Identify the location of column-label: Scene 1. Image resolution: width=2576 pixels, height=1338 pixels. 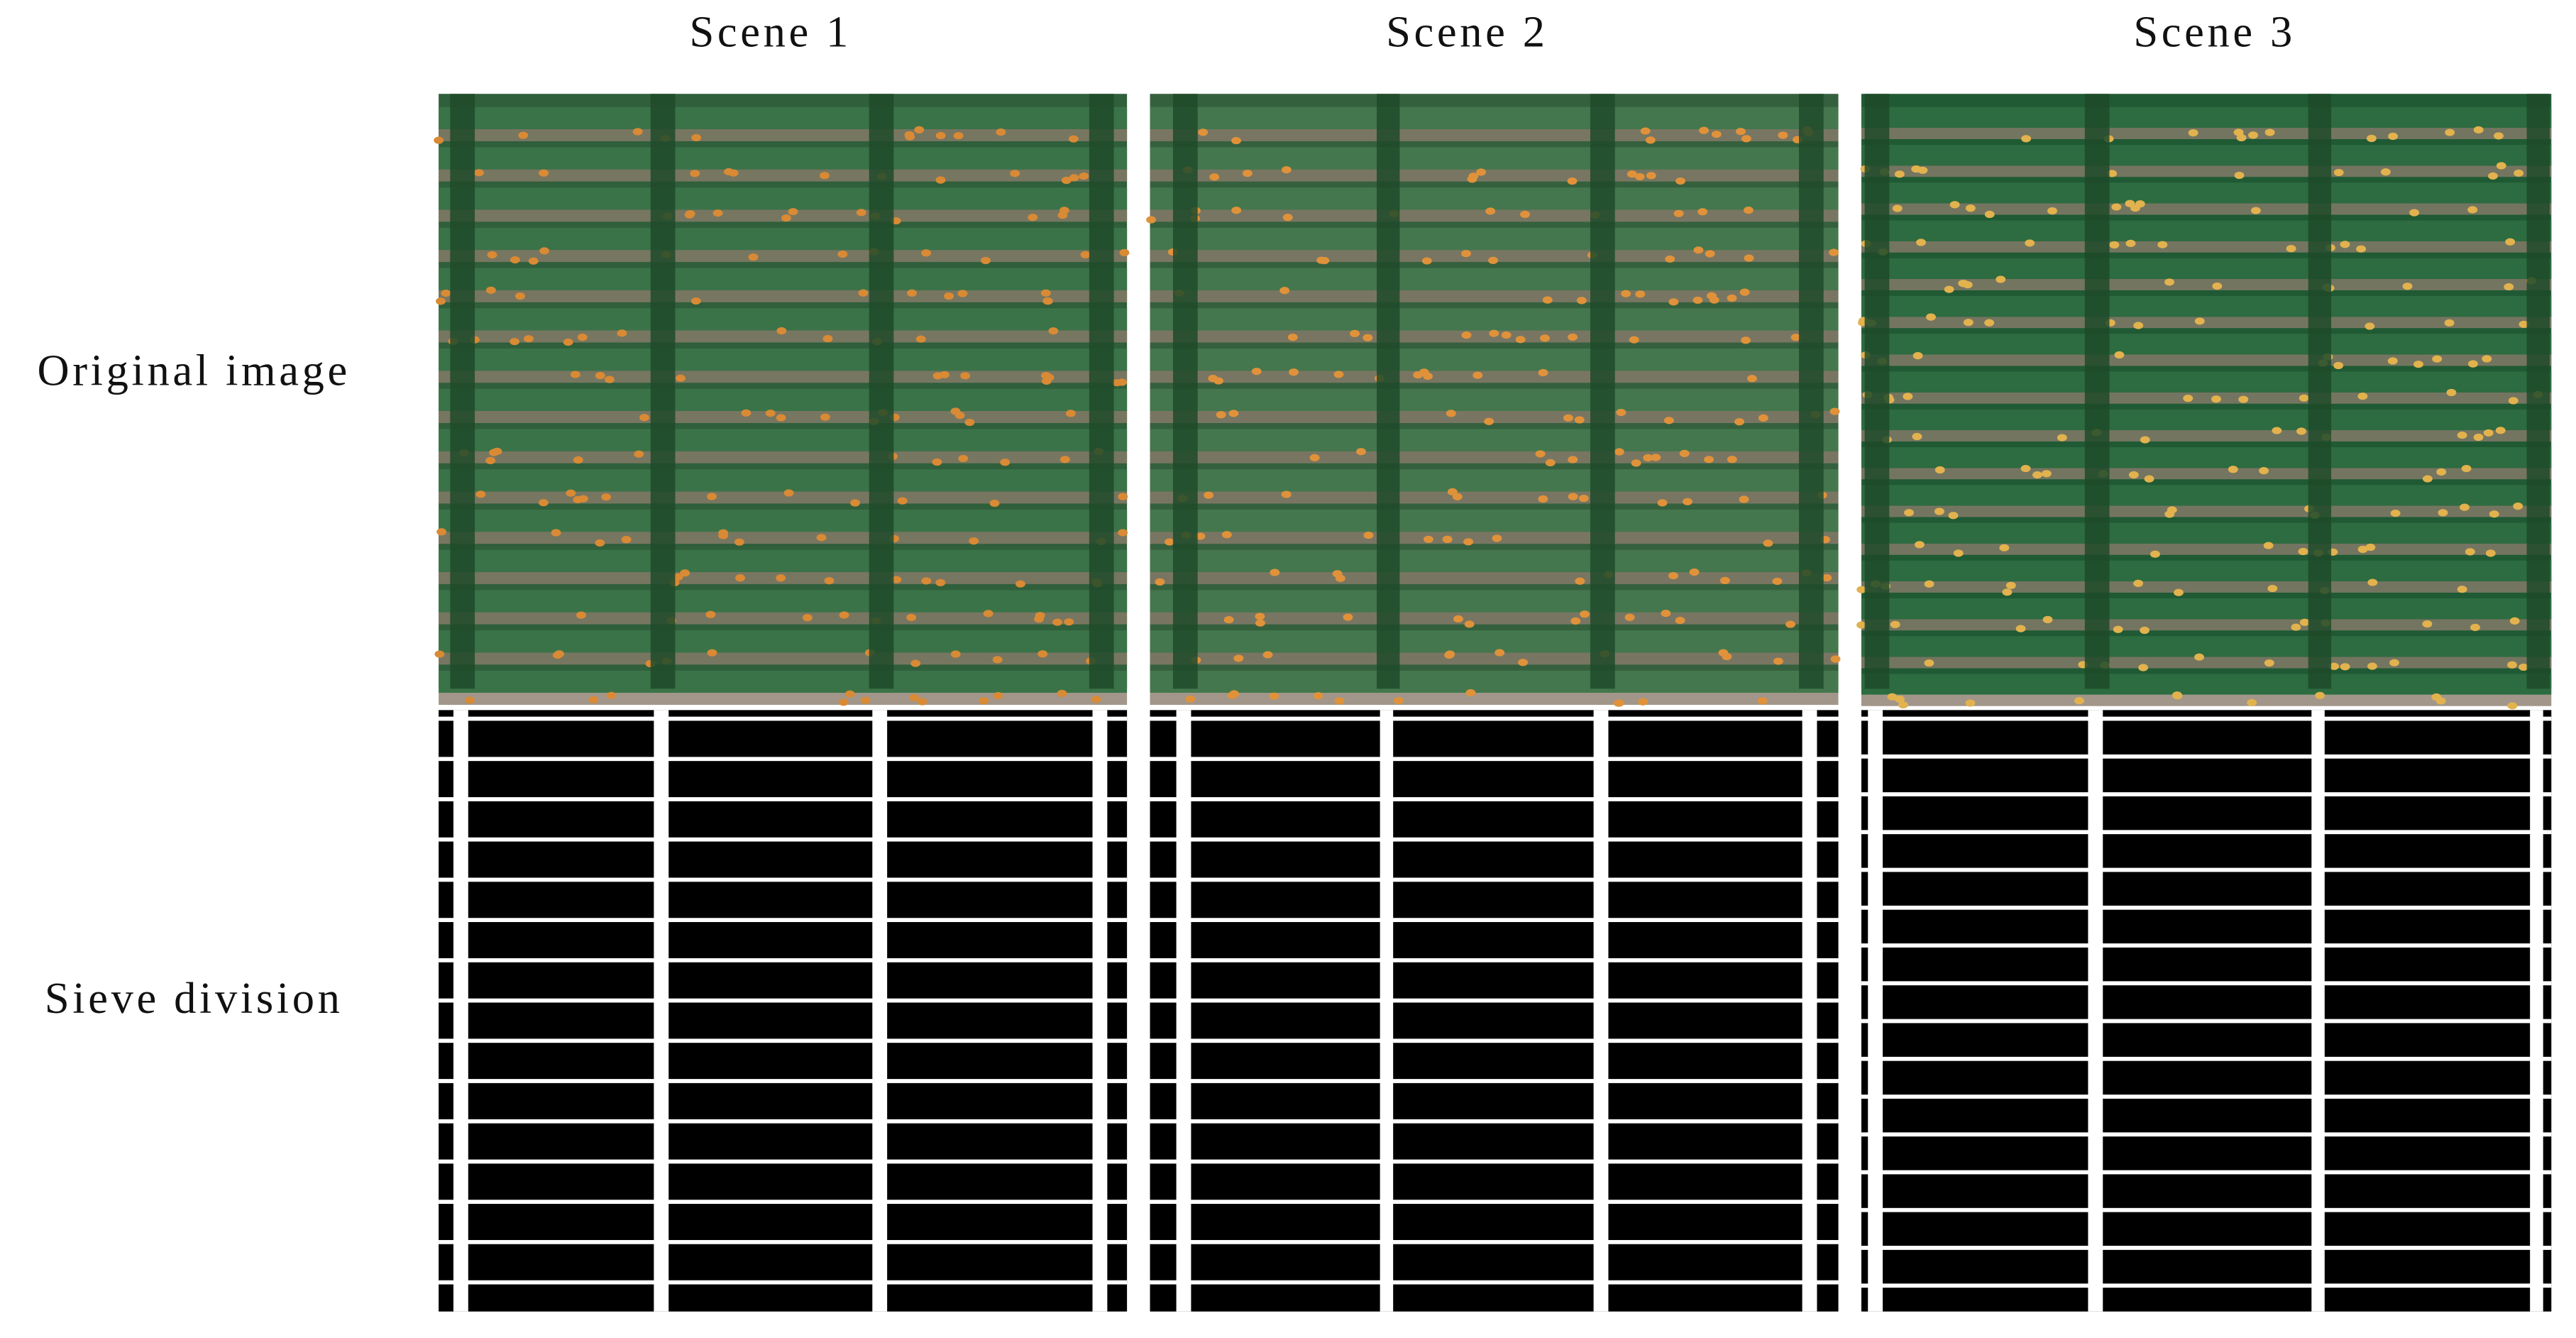
(770, 32).